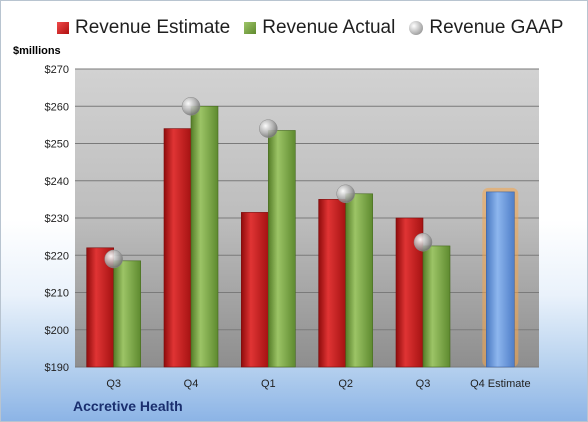 The image size is (588, 422). What do you see at coordinates (57, 294) in the screenshot?
I see `y-tick-label: $210` at bounding box center [57, 294].